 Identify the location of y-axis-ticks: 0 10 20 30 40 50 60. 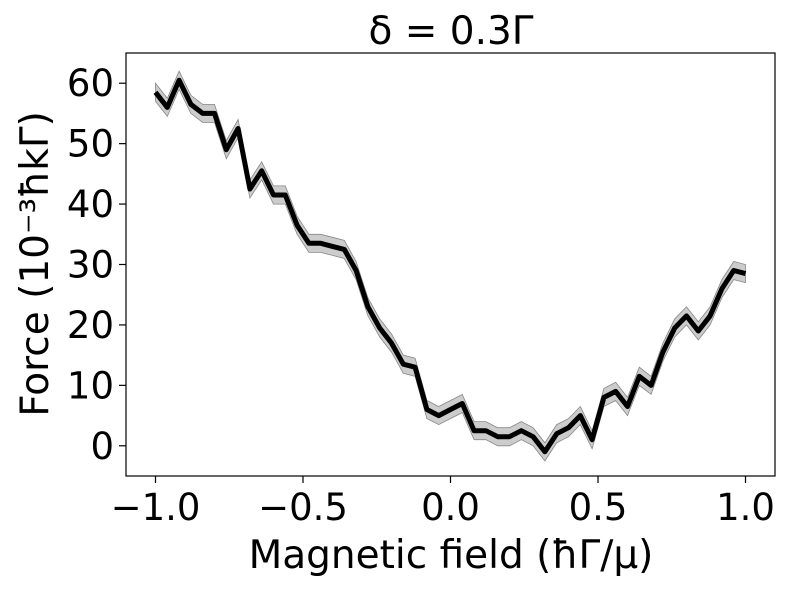
(96, 265).